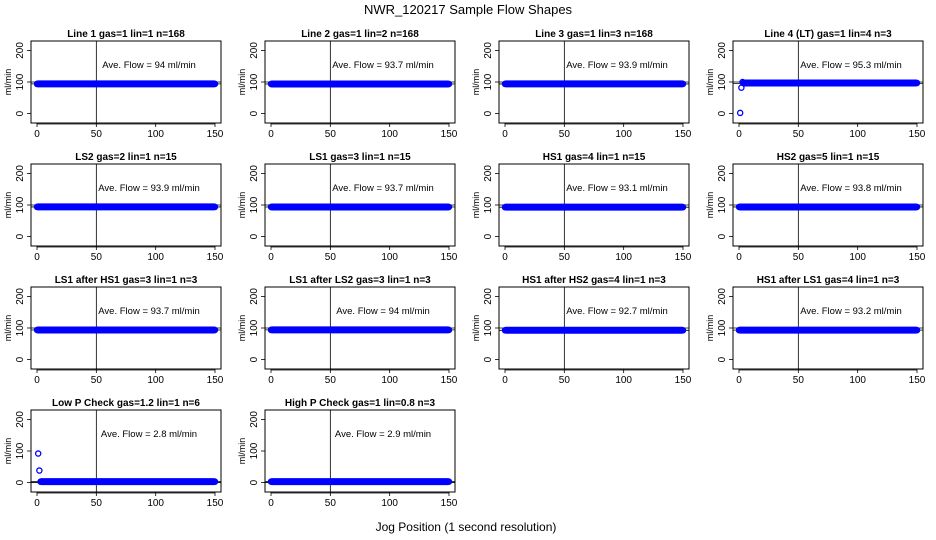  I want to click on average-flow-label: Ave. Flow = 93.8 ml/min, so click(850, 188).